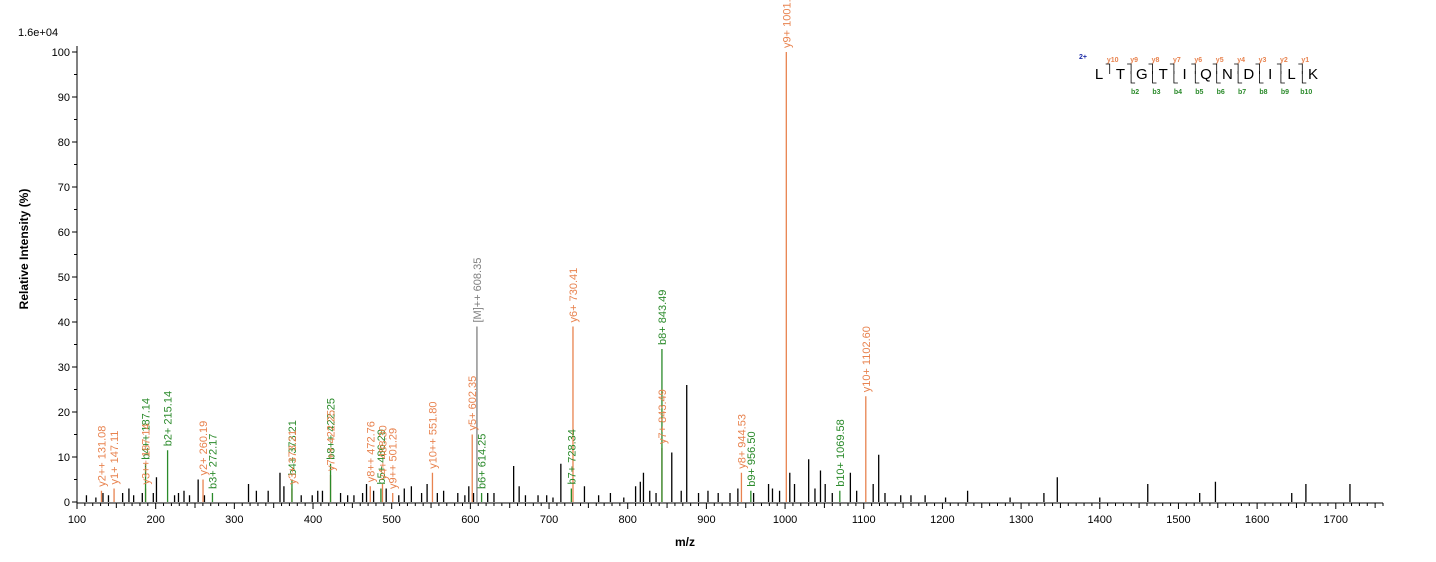  I want to click on peak-label: y9++ 501.29, so click(394, 458).